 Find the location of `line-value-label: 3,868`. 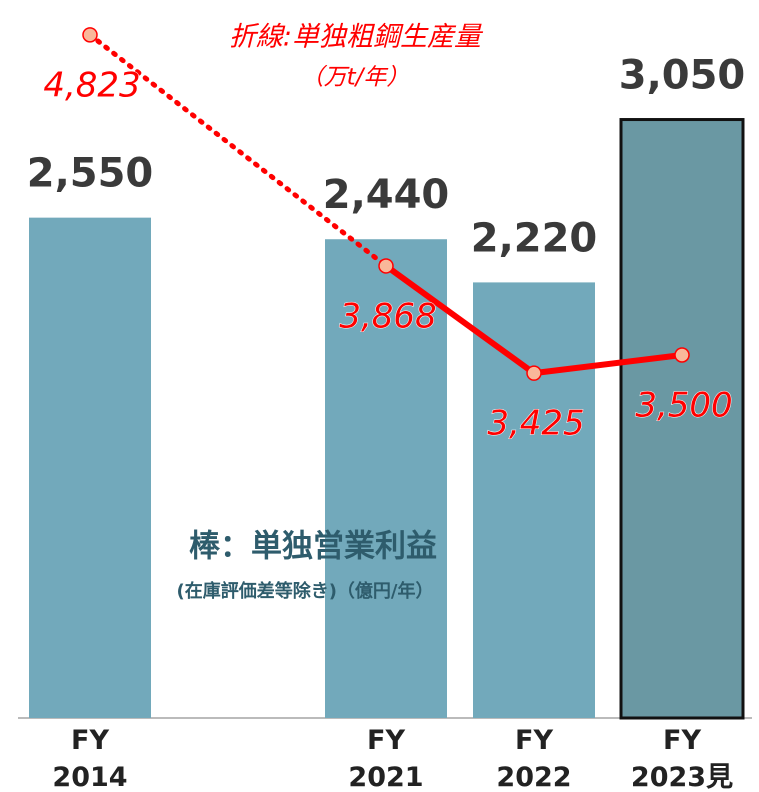

line-value-label: 3,868 is located at coordinates (387, 316).